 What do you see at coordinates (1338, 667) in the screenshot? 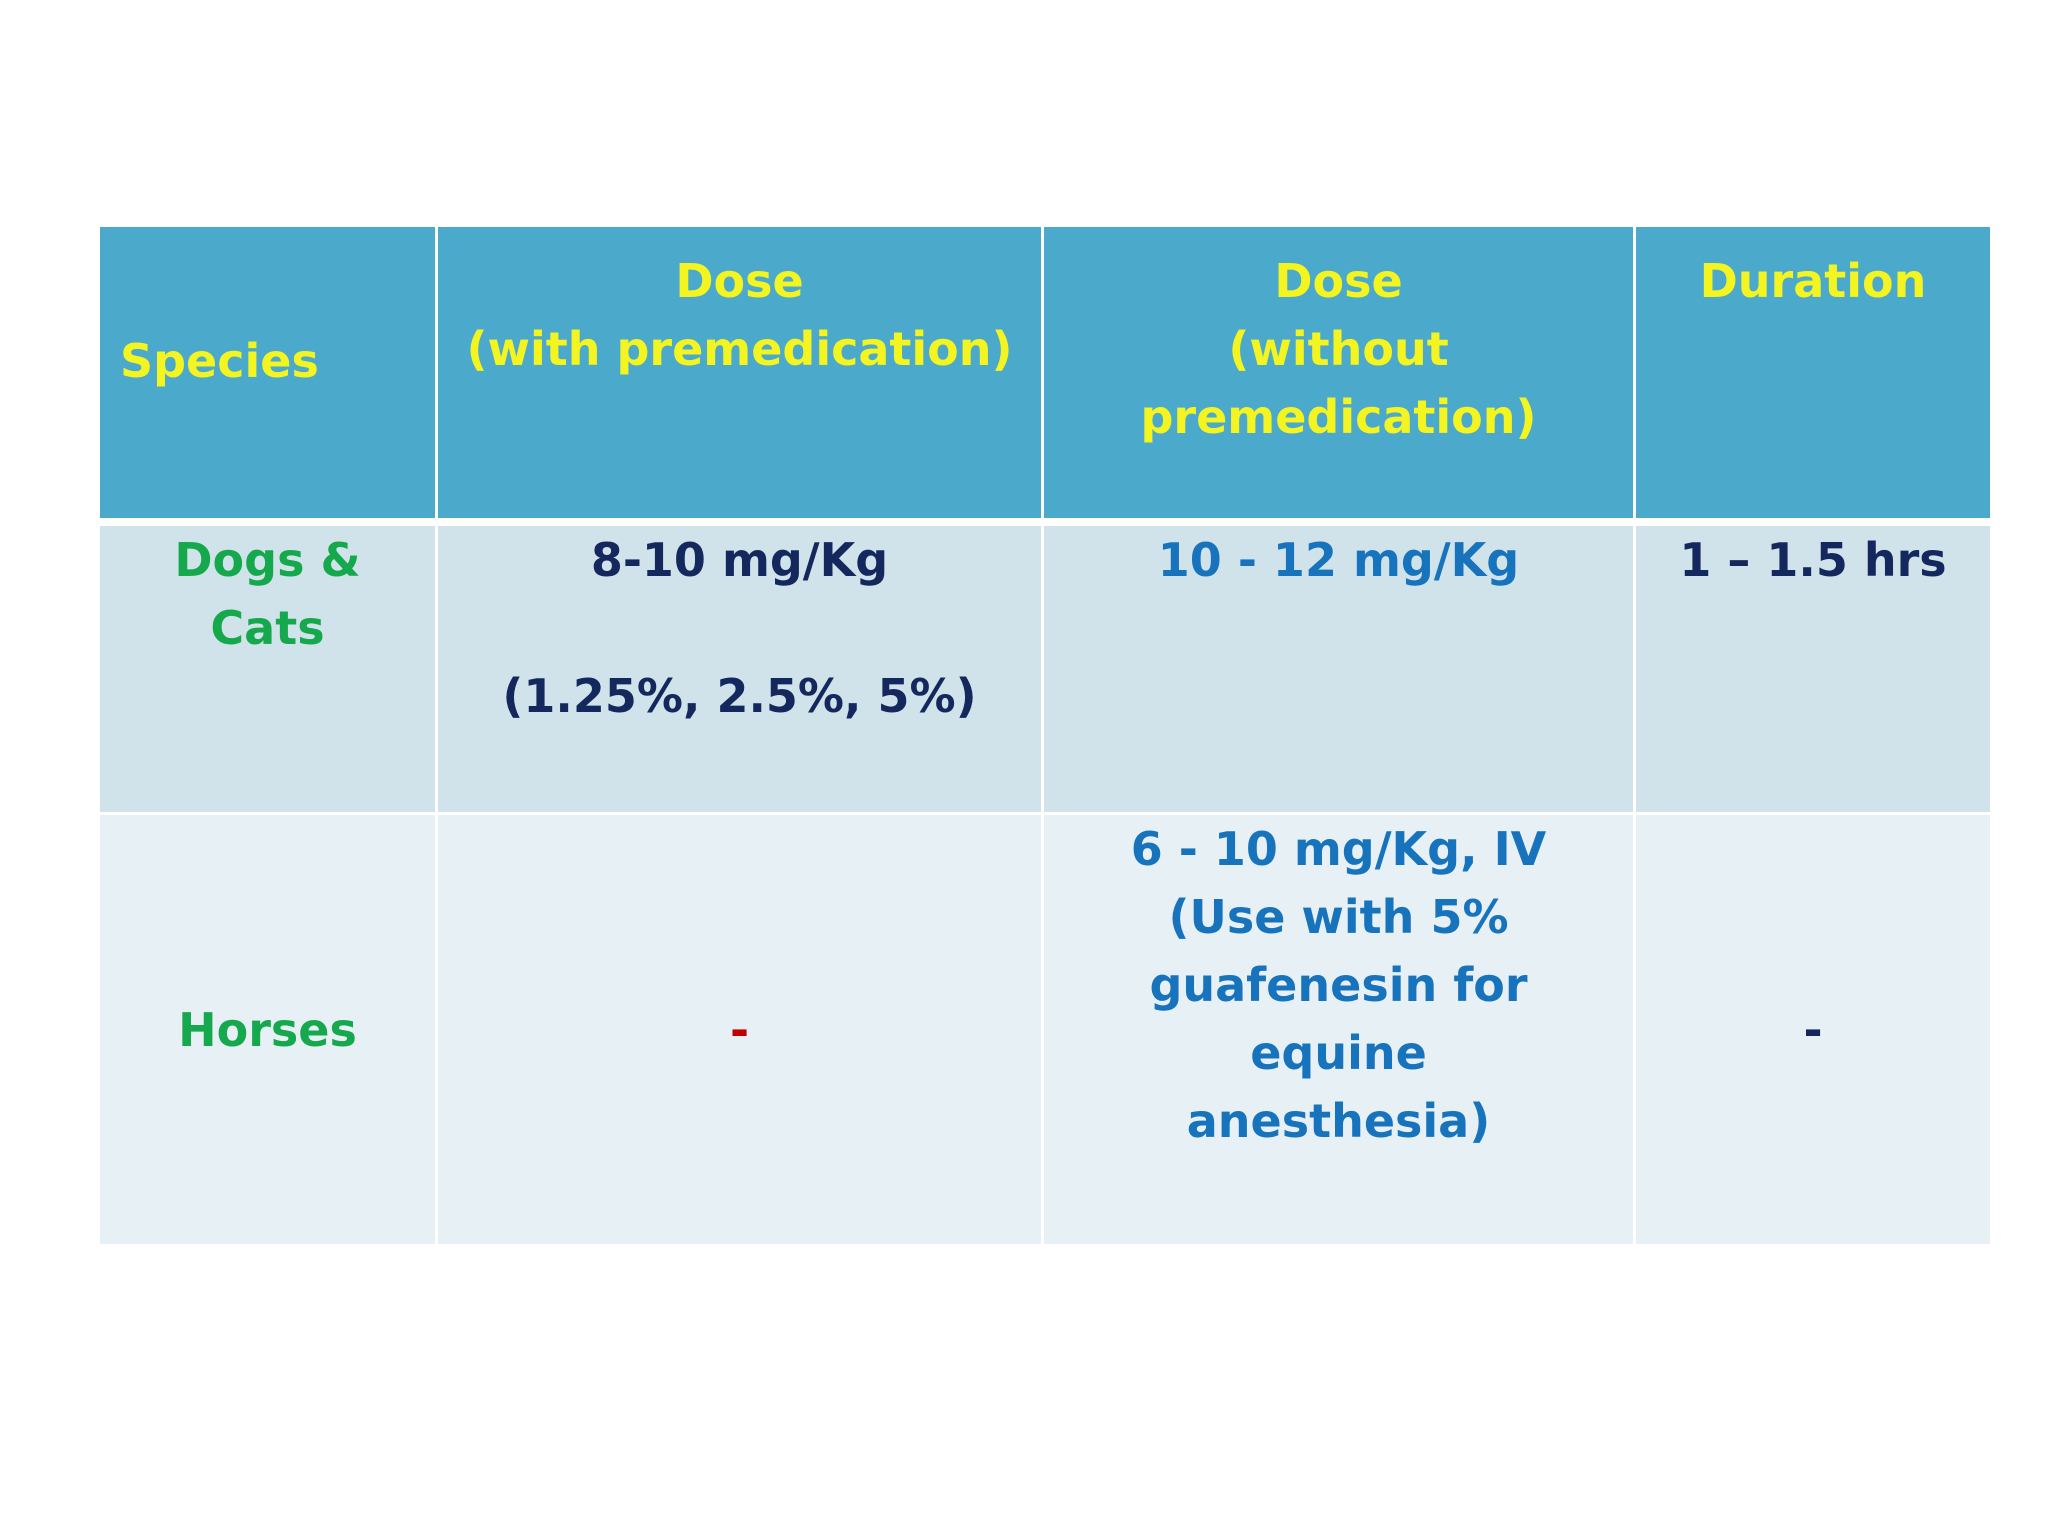
I see `dose-without-dogs-cats: 10 - 12 mg/Kg` at bounding box center [1338, 667].